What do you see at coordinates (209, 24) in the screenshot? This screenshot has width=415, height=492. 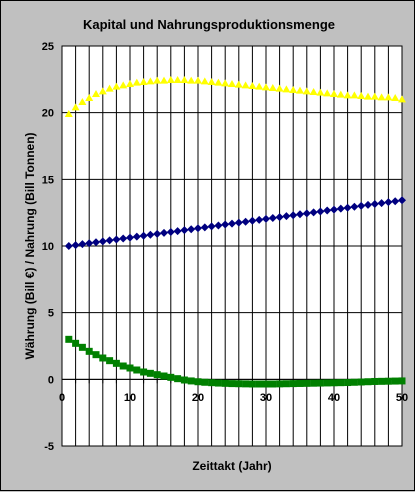 I see `chart-title: Kapital und Nahrungsproduktionsmenge` at bounding box center [209, 24].